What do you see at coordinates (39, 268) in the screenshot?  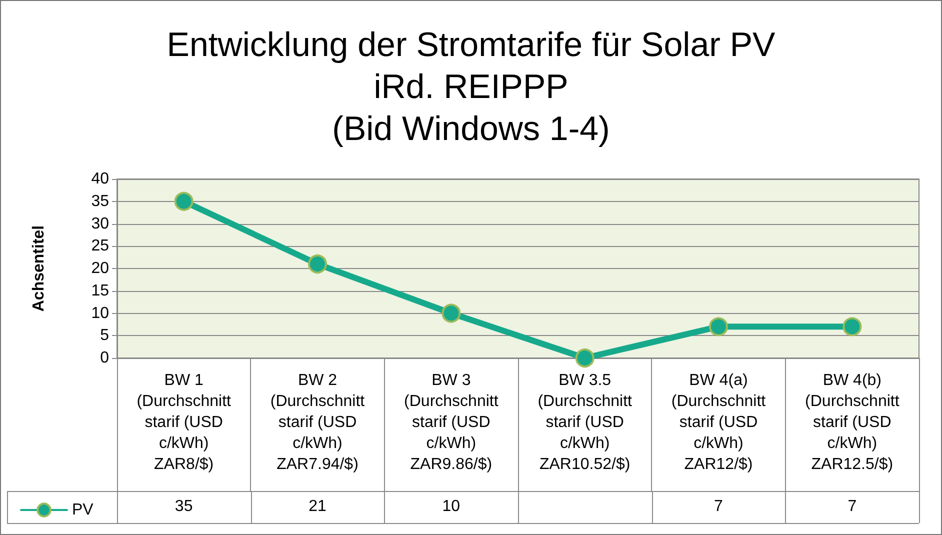 I see `y-axis-title: Achsentitel` at bounding box center [39, 268].